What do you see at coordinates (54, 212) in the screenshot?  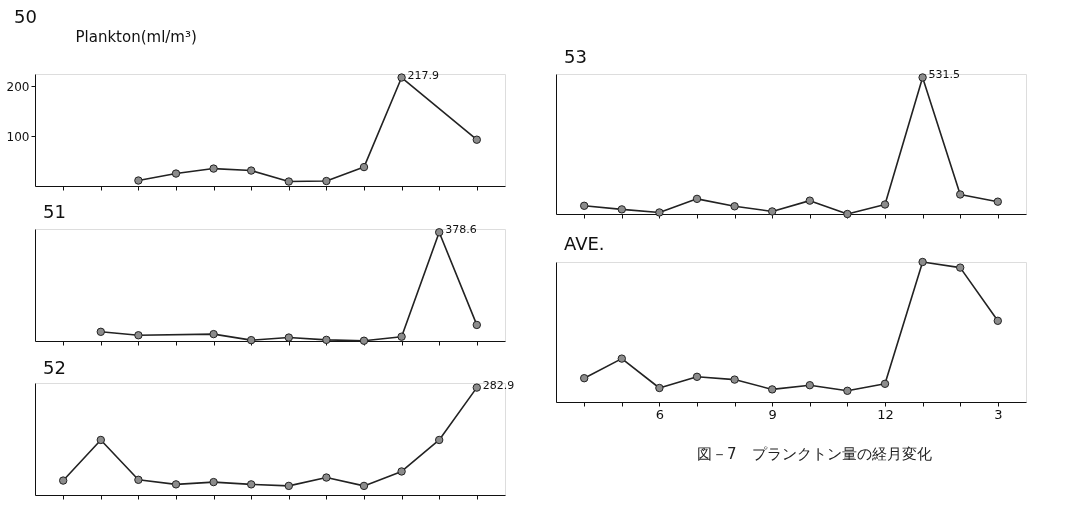 I see `chart-title: 51` at bounding box center [54, 212].